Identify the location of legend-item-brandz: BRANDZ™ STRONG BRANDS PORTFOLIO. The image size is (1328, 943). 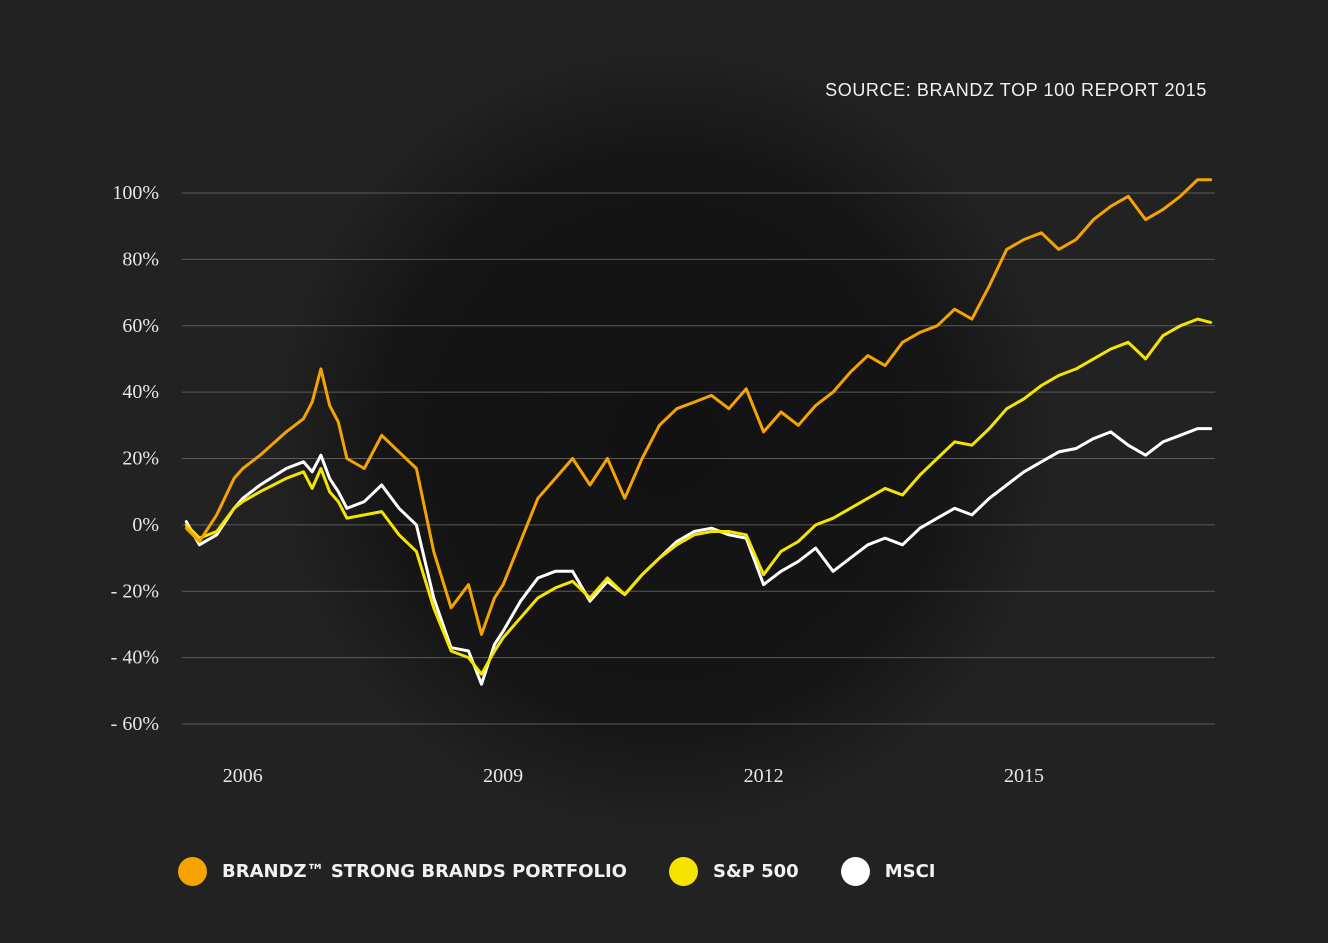
(402, 871).